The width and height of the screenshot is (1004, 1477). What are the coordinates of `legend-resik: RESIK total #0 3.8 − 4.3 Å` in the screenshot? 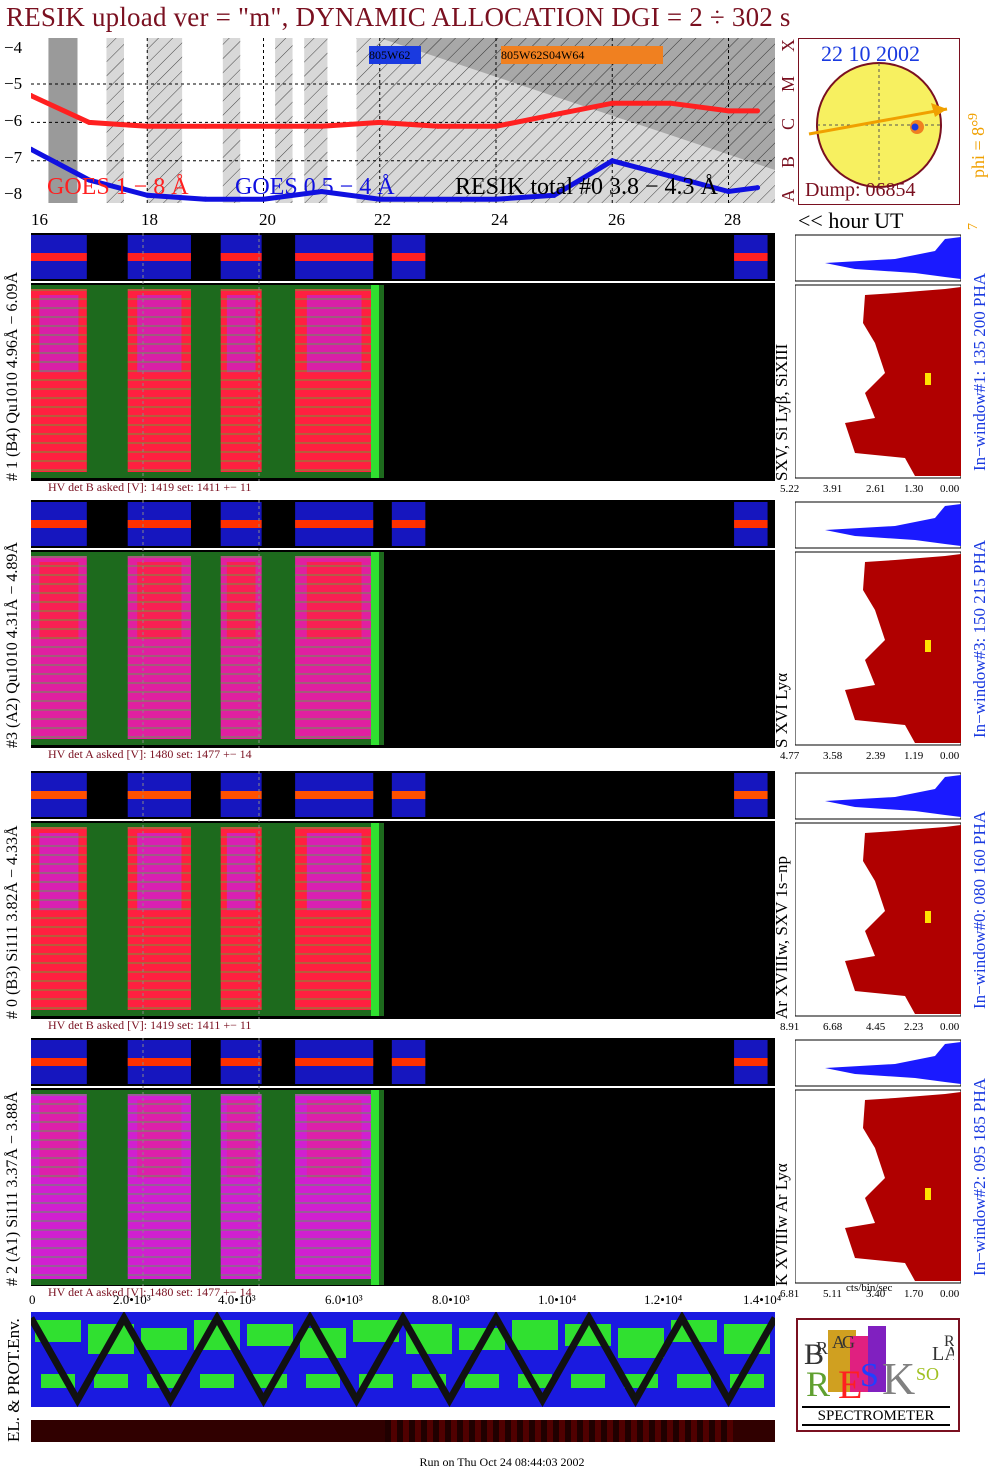 It's located at (586, 187).